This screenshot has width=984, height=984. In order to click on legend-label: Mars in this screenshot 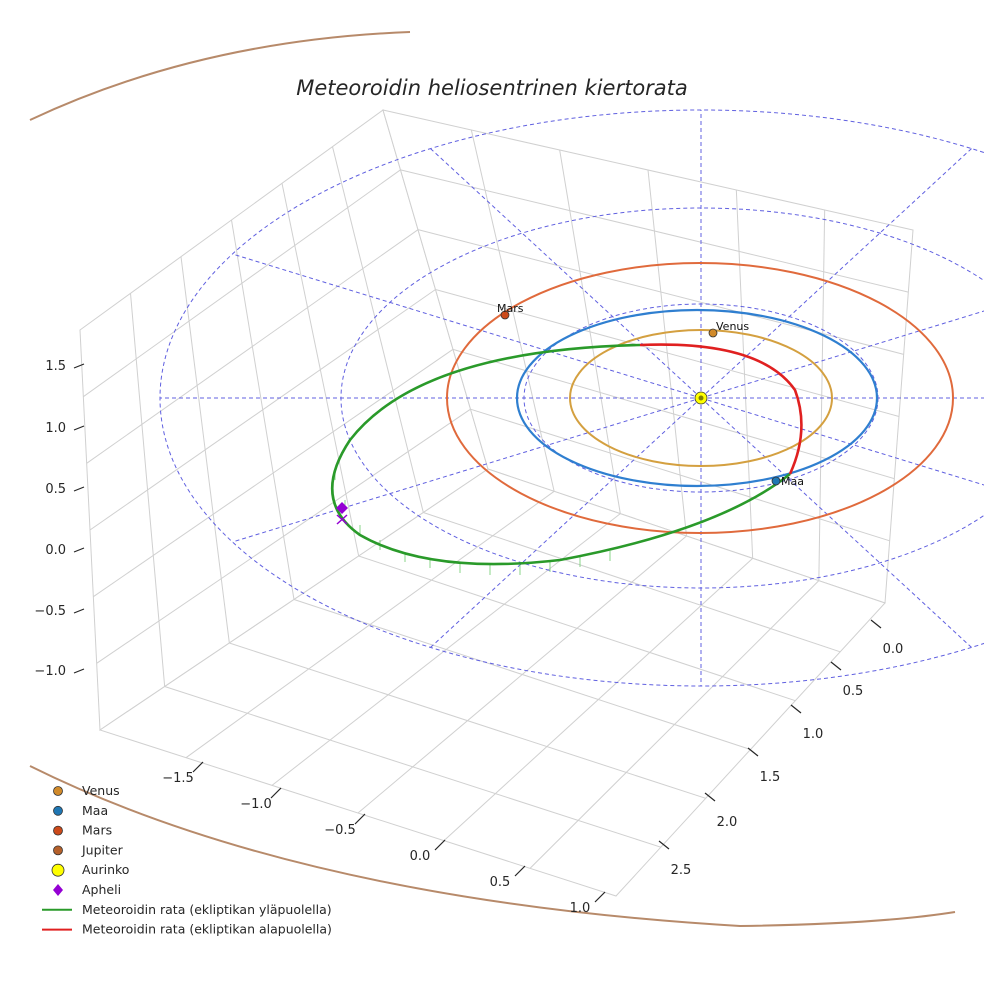, I will do `click(97, 830)`.